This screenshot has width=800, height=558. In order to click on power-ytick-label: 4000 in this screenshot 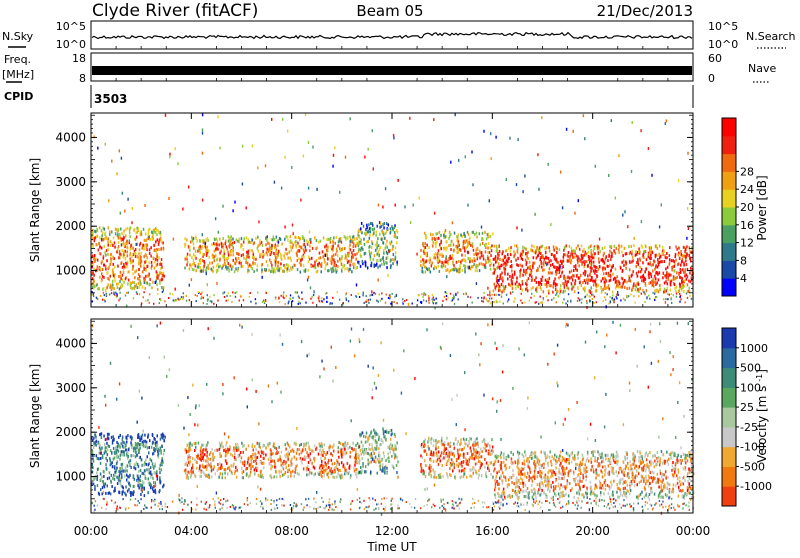, I will do `click(70, 137)`.